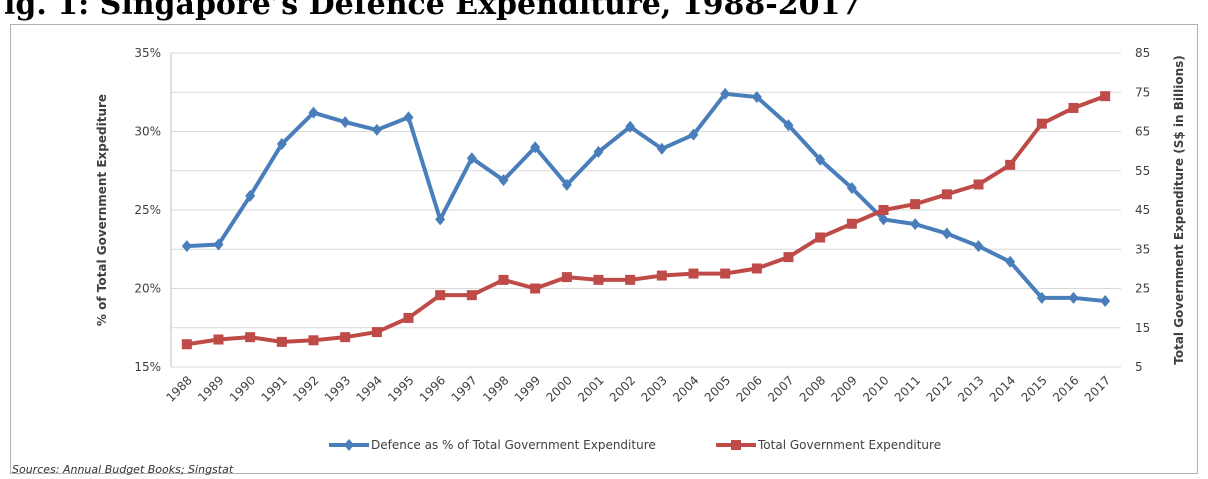 The height and width of the screenshot is (479, 1208). I want to click on x-tick-label: 2009, so click(843, 388).